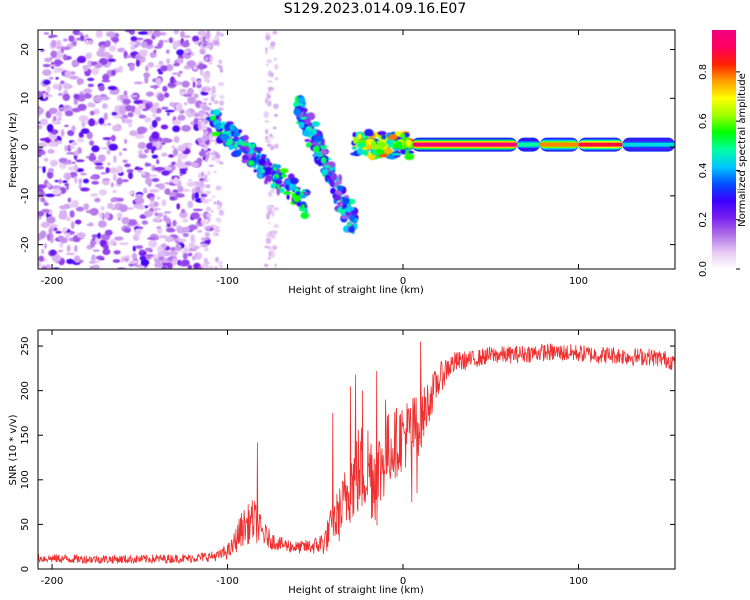 The image size is (750, 600). I want to click on heatmap-band, so click(559, 144).